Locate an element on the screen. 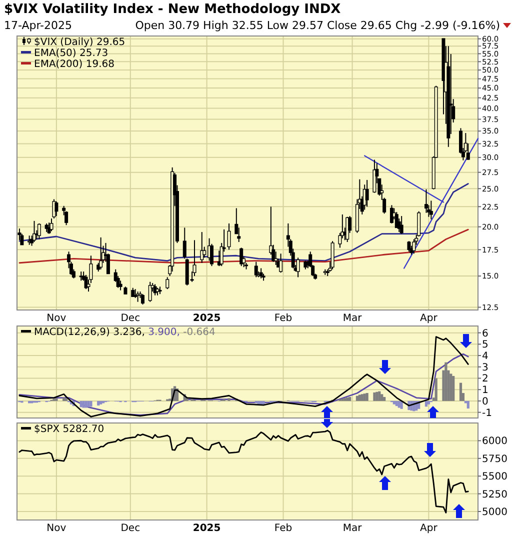  text: Open 30.79 High 32.55 Low 29.57 Close 29.65 Chg -2.99 (-9.16%) is located at coordinates (317, 25).